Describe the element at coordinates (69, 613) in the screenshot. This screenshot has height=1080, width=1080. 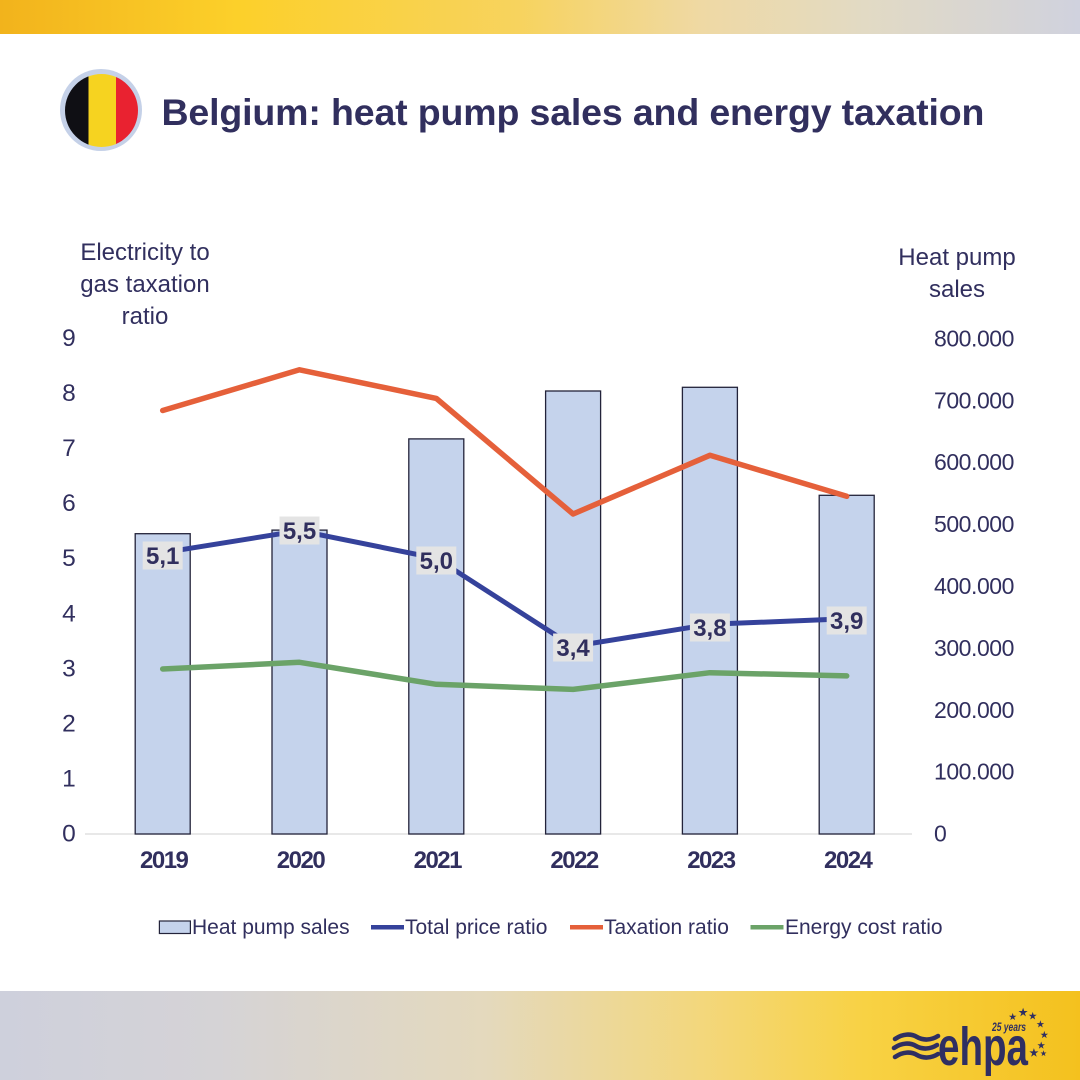
I see `svg-text: 4` at that location.